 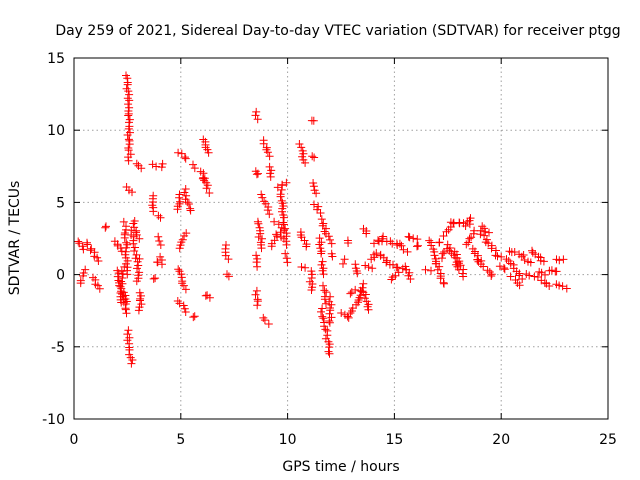 What do you see at coordinates (56, 59) in the screenshot?
I see `y-tick-label: 15` at bounding box center [56, 59].